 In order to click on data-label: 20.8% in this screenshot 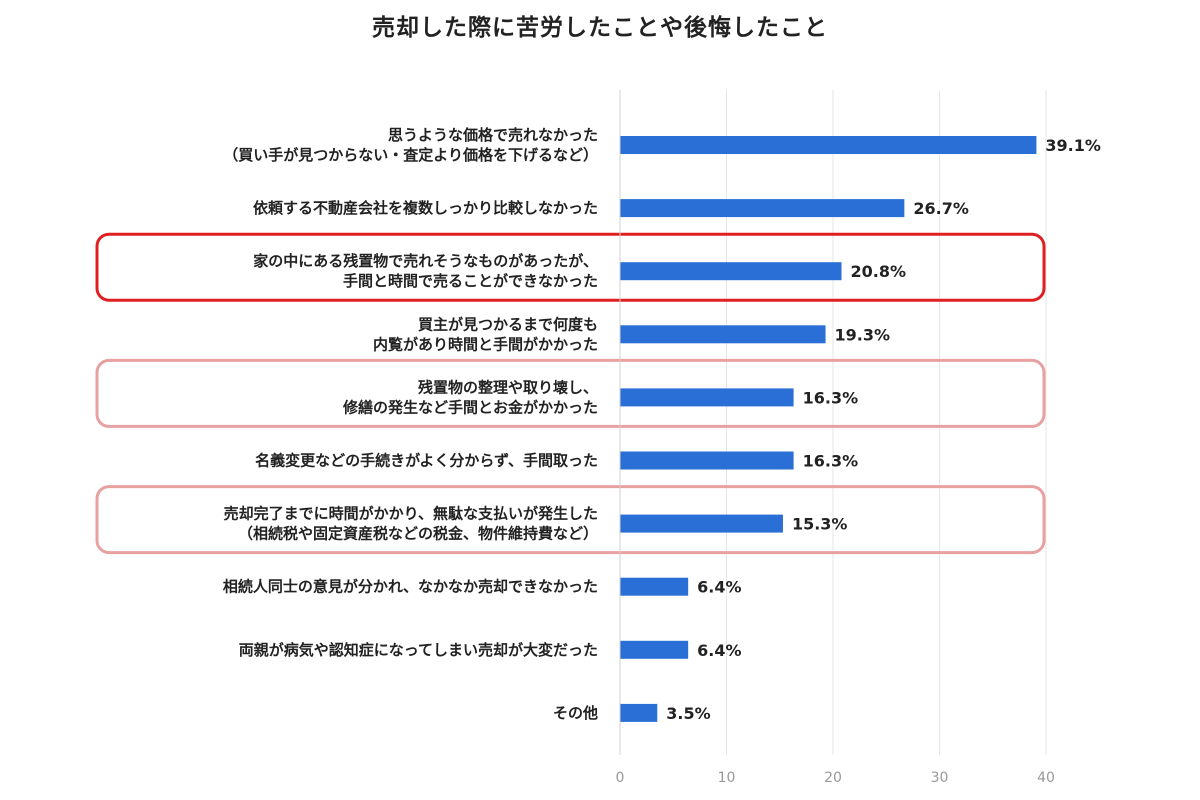, I will do `click(879, 271)`.